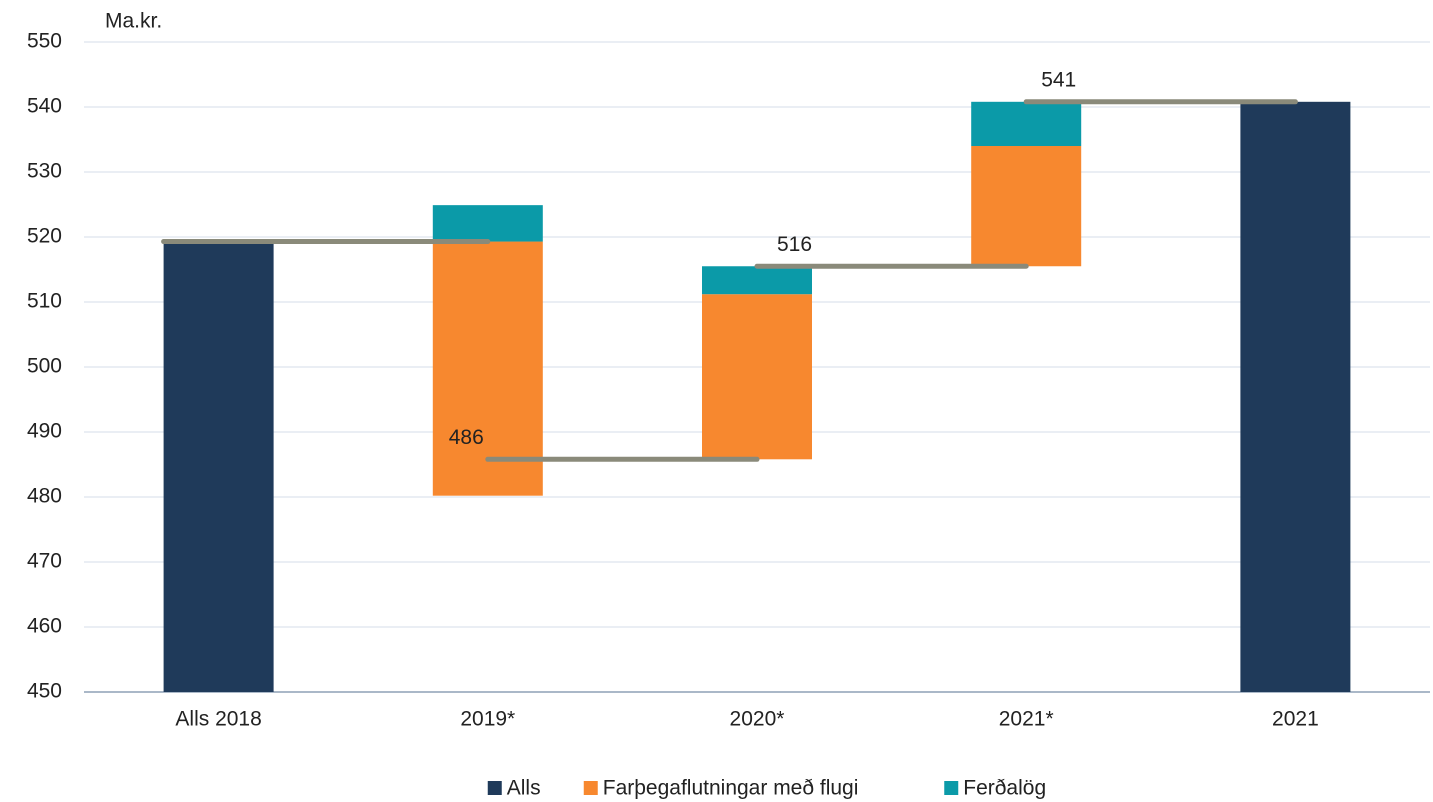 This screenshot has width=1433, height=802. What do you see at coordinates (1004, 788) in the screenshot?
I see `legend-label: Ferðalög` at bounding box center [1004, 788].